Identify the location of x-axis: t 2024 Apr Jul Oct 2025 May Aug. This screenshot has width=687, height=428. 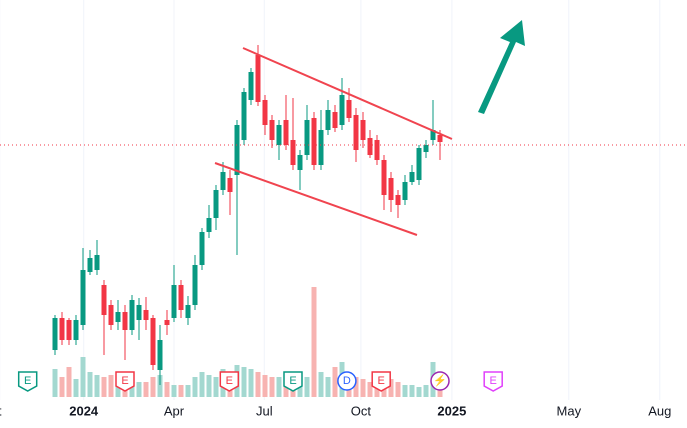
(335, 410).